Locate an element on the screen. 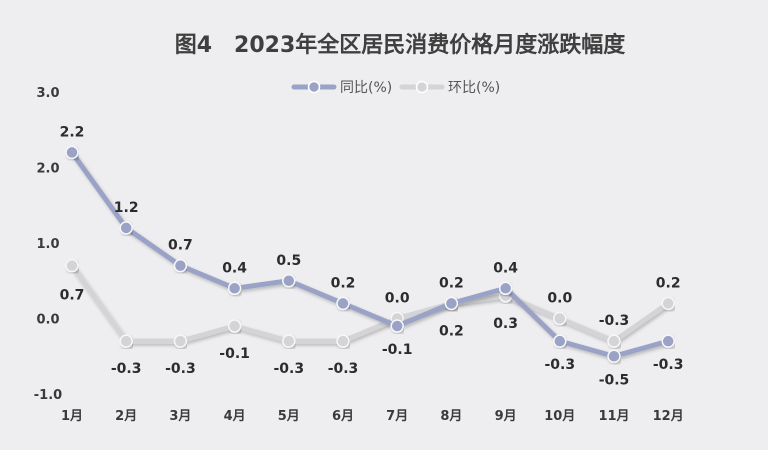 The image size is (768, 450). x-axis: 1月 2月 3月 4月 5月 6月 7月 8月 9月 10月 11月 12月 is located at coordinates (372, 416).